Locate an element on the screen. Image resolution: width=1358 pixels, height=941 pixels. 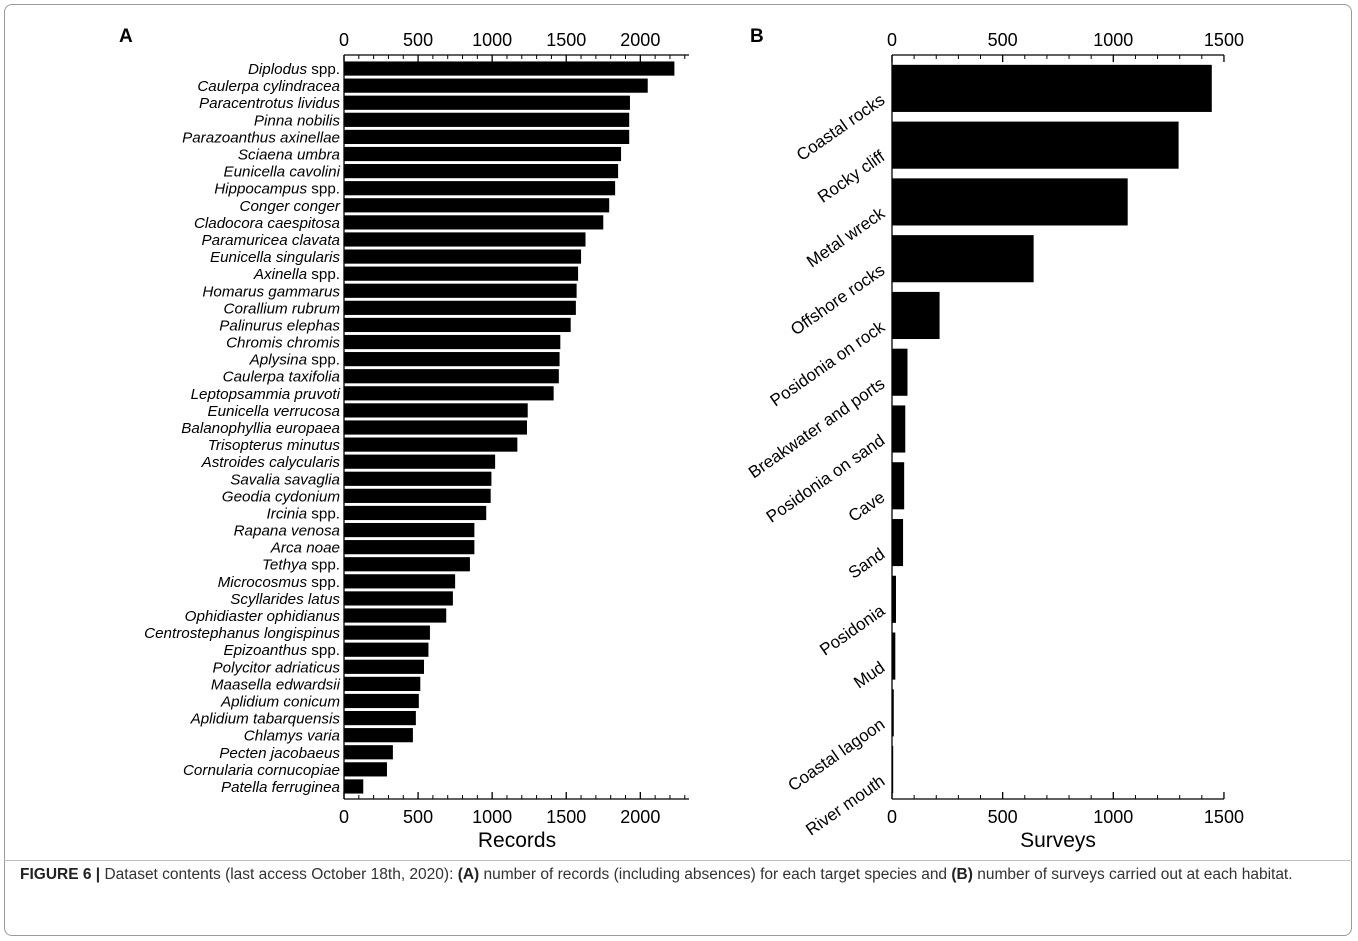
category-label-savalia-savaglia: Savalia savaglia is located at coordinates (285, 479).